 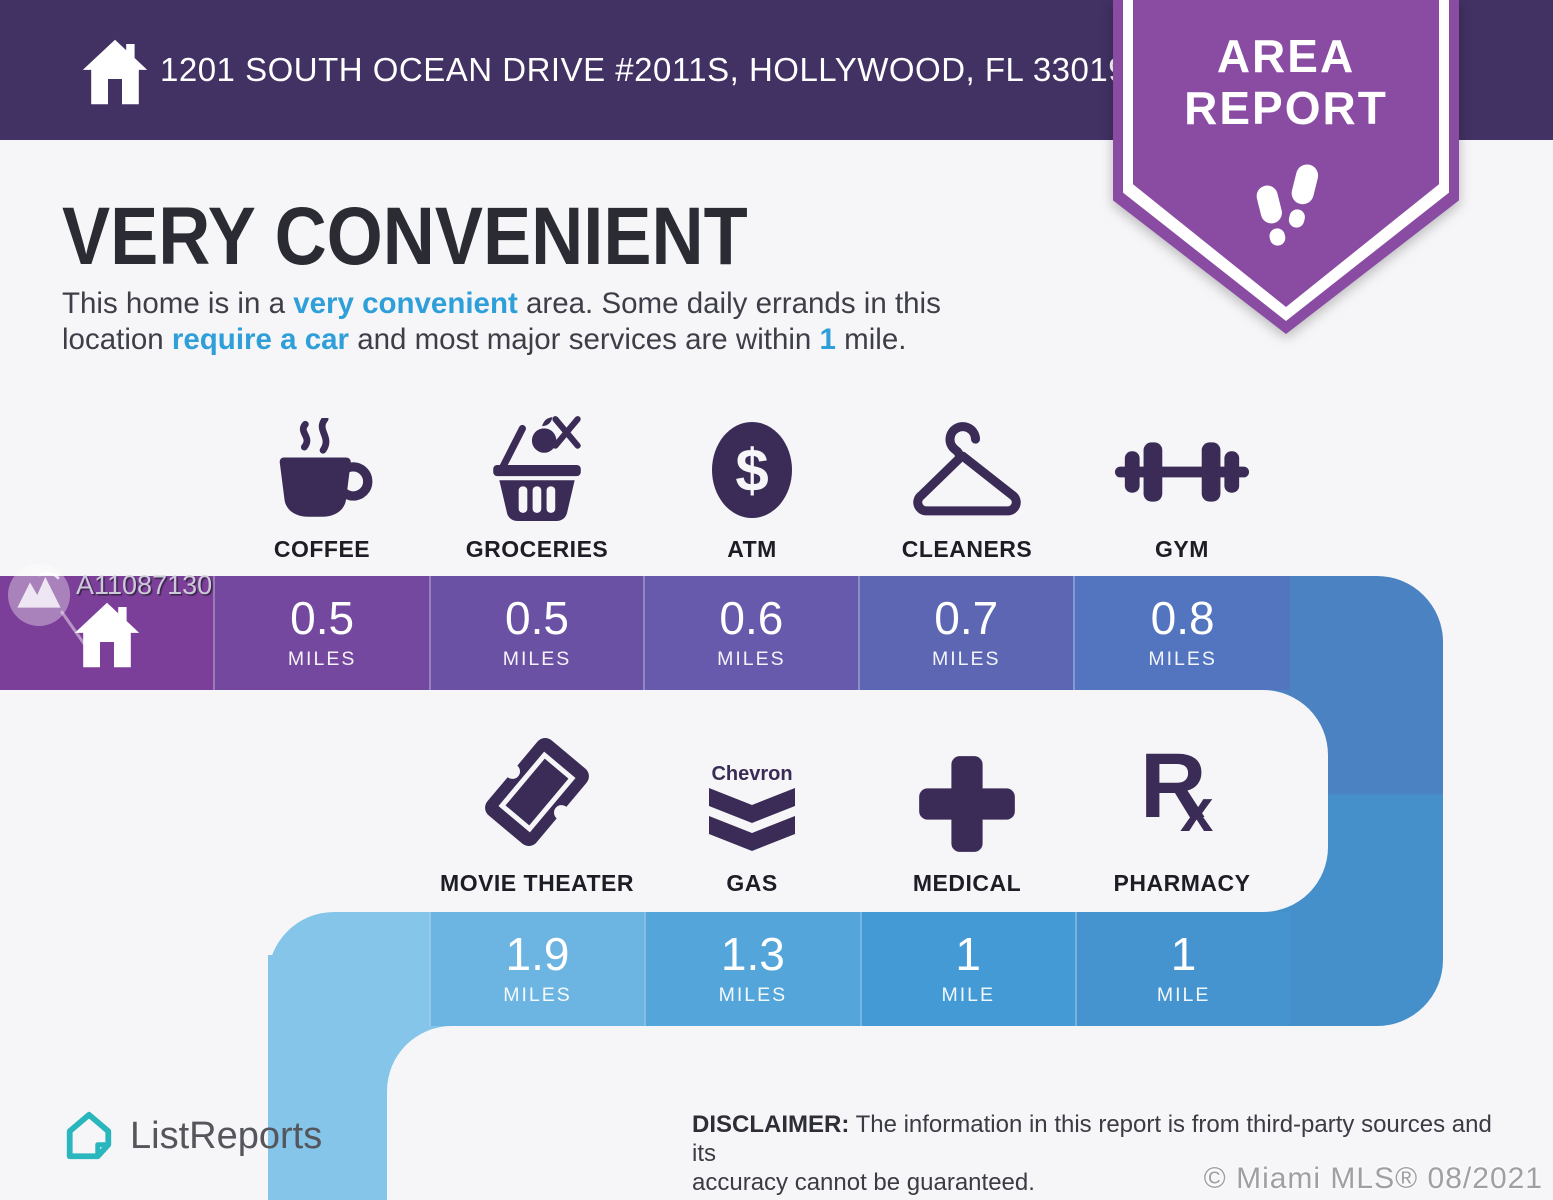 I want to click on listing-id-text: A11087130, so click(x=144, y=585).